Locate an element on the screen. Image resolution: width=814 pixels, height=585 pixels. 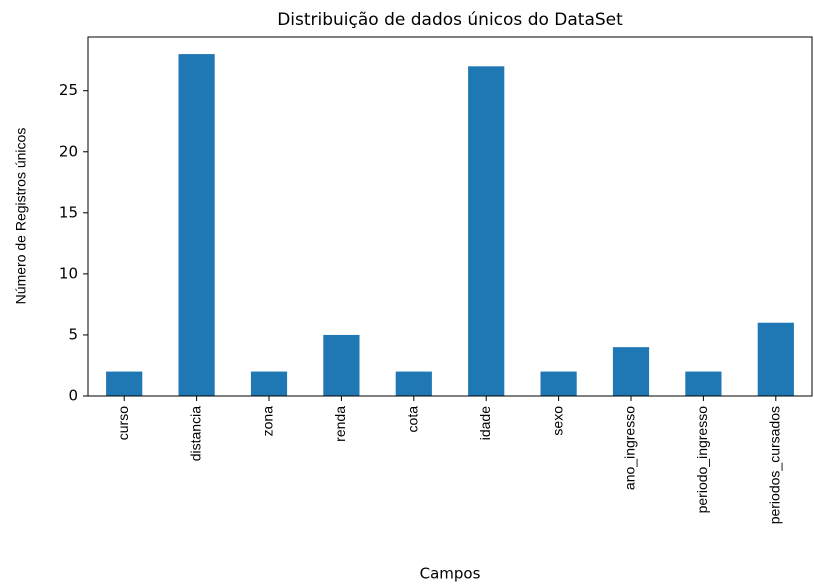
y-tick-label: 25 is located at coordinates (68, 90).